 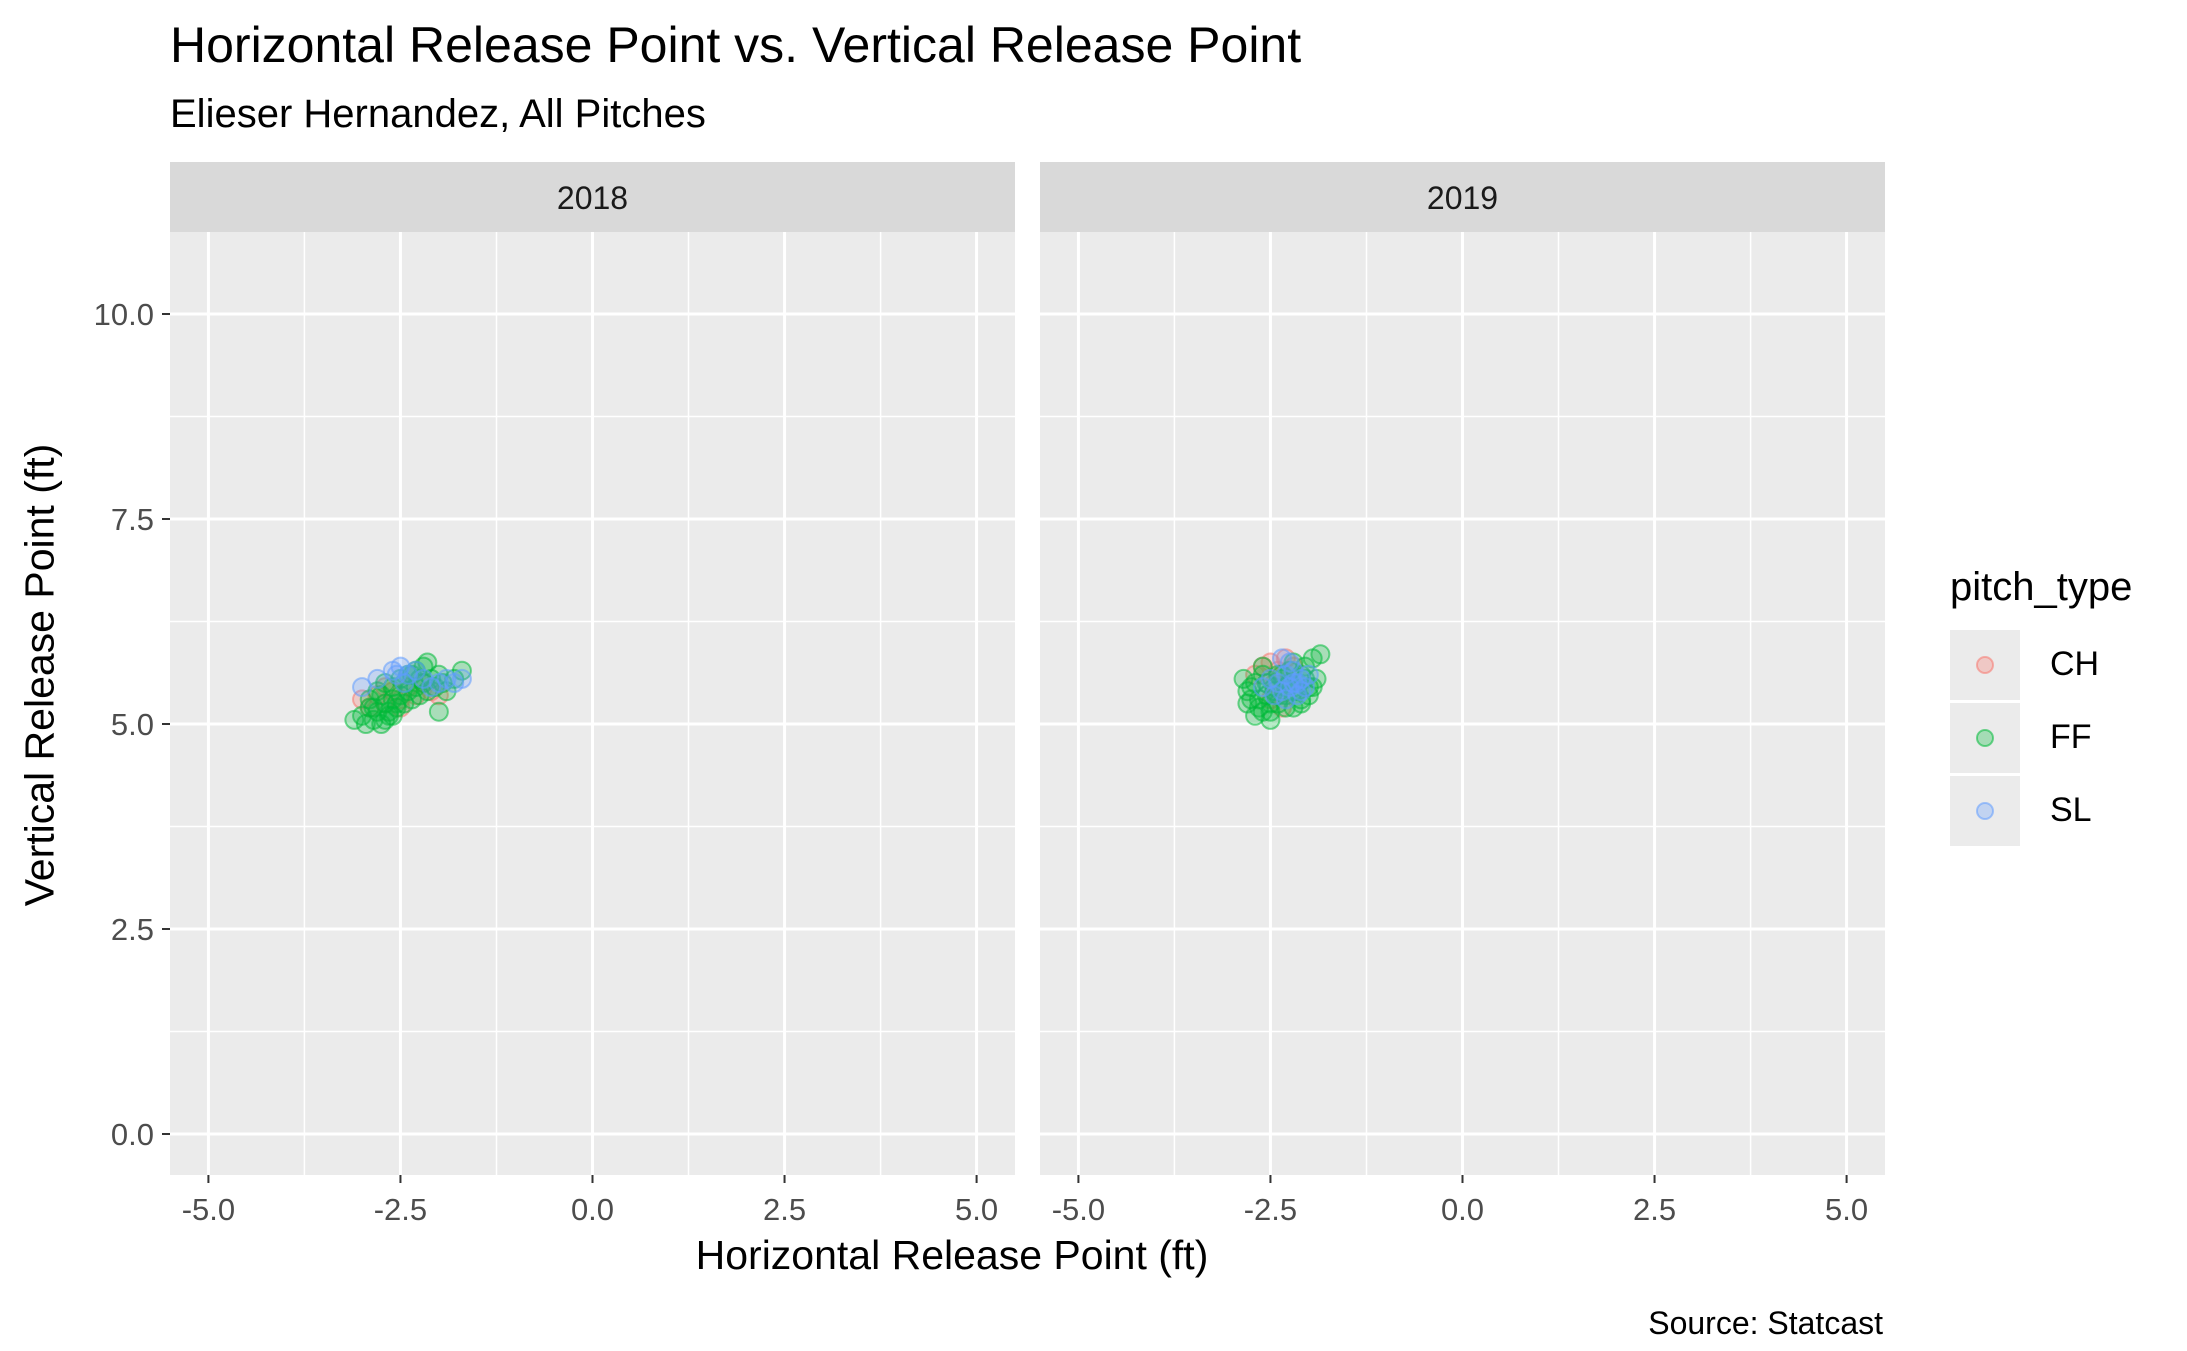 I want to click on legend-label-ch: CH, so click(x=2075, y=664).